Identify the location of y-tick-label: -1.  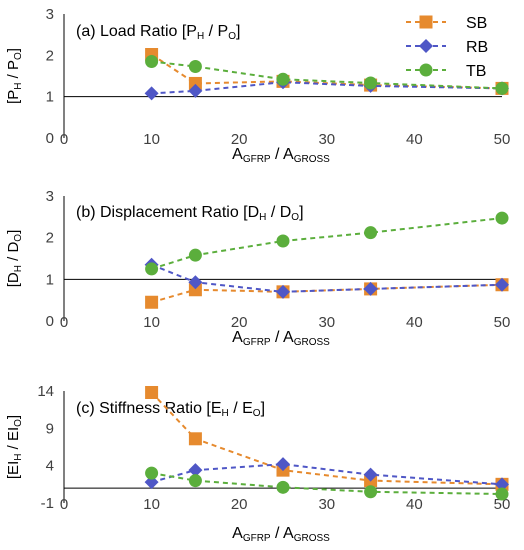
(47, 503).